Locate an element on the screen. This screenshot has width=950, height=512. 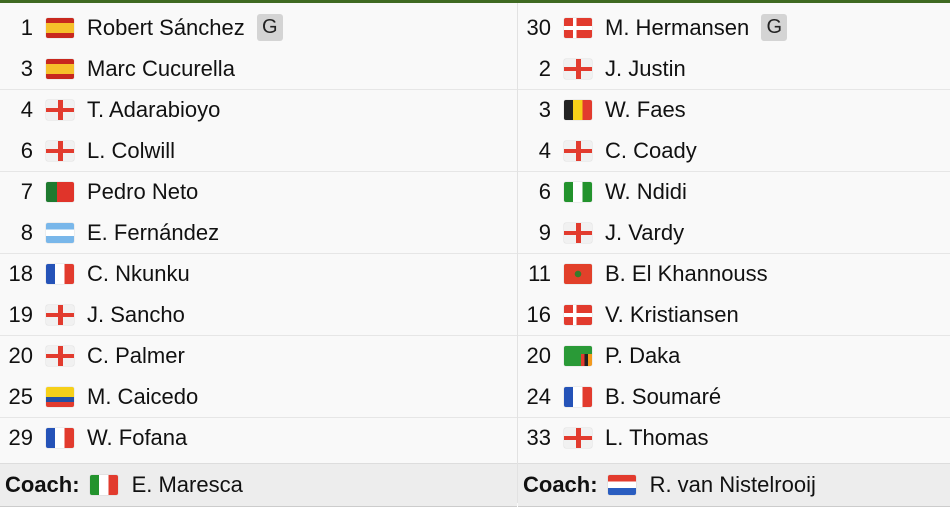
player-number: 9 is located at coordinates (544, 232).